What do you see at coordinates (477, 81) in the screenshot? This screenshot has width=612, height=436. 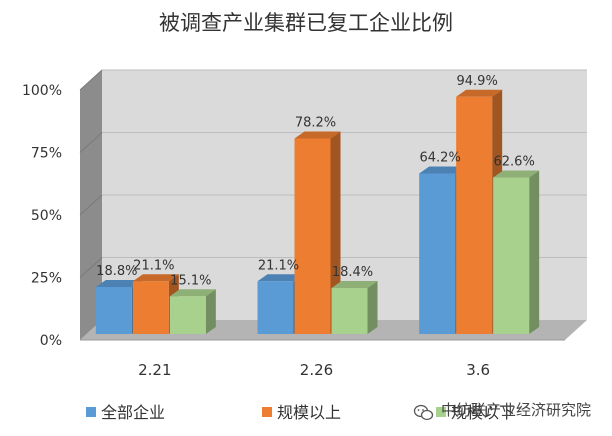 I see `data-label: 94.9%` at bounding box center [477, 81].